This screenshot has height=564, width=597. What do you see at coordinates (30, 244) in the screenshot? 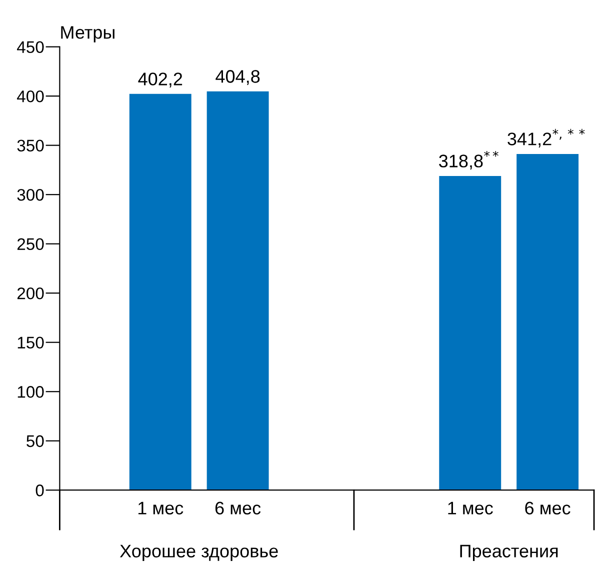
I see `y-tick-label: 250` at bounding box center [30, 244].